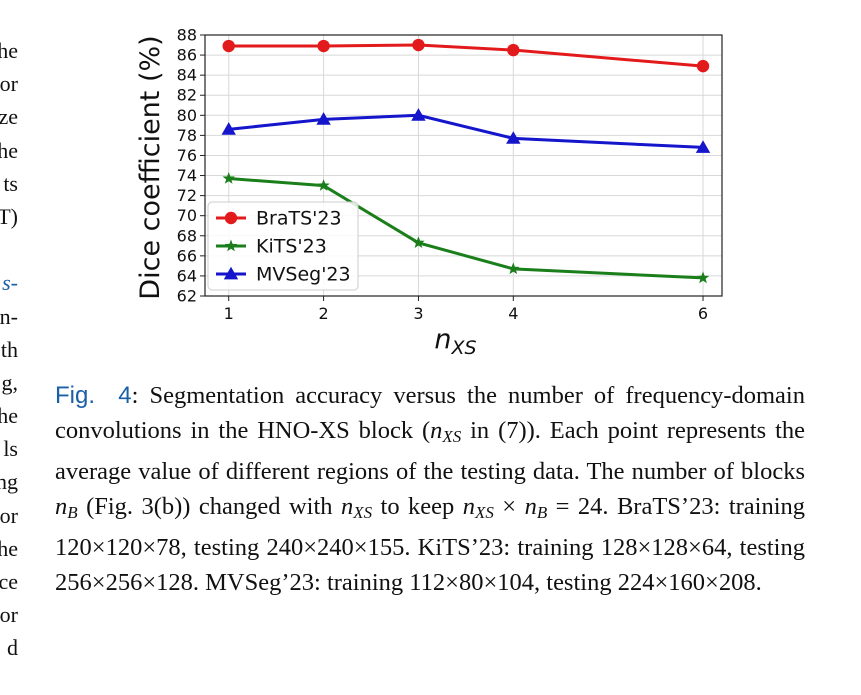  What do you see at coordinates (187, 75) in the screenshot?
I see `y-tick-label: 84` at bounding box center [187, 75].